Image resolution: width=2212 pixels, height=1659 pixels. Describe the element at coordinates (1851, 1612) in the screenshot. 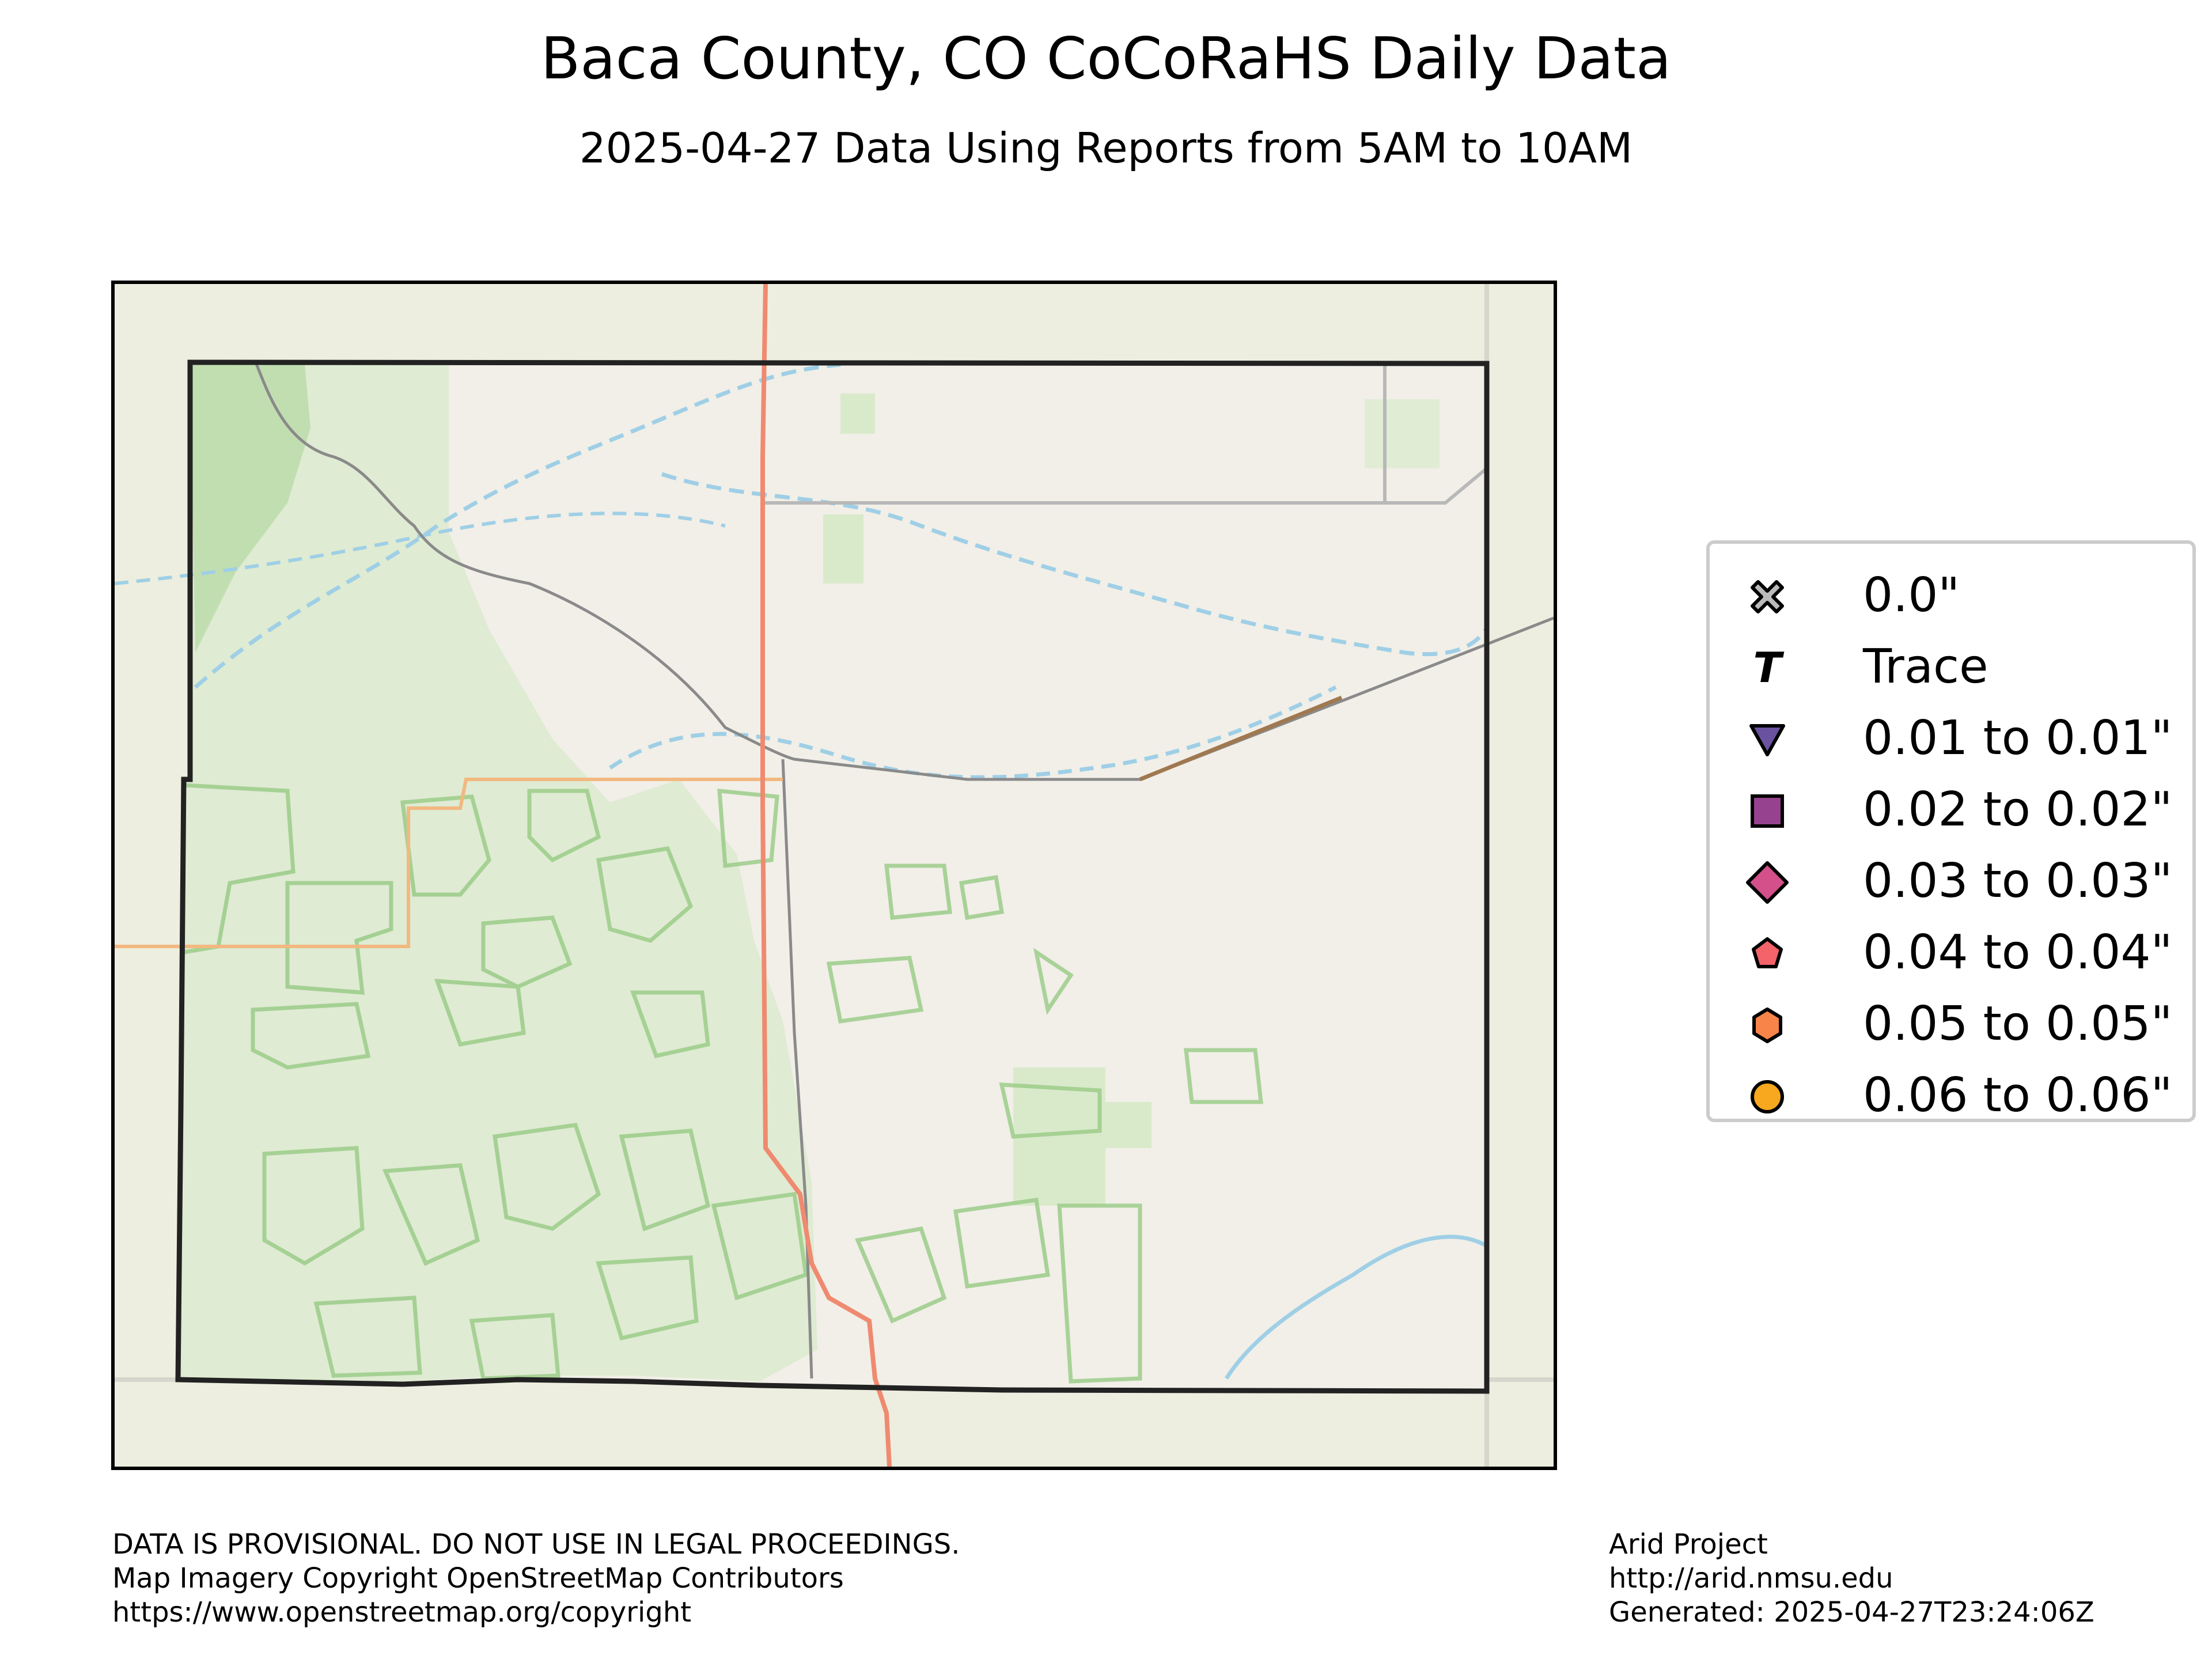

I see `generated-timestamp: Generated: 2025-04-27T23:24:06Z` at that location.